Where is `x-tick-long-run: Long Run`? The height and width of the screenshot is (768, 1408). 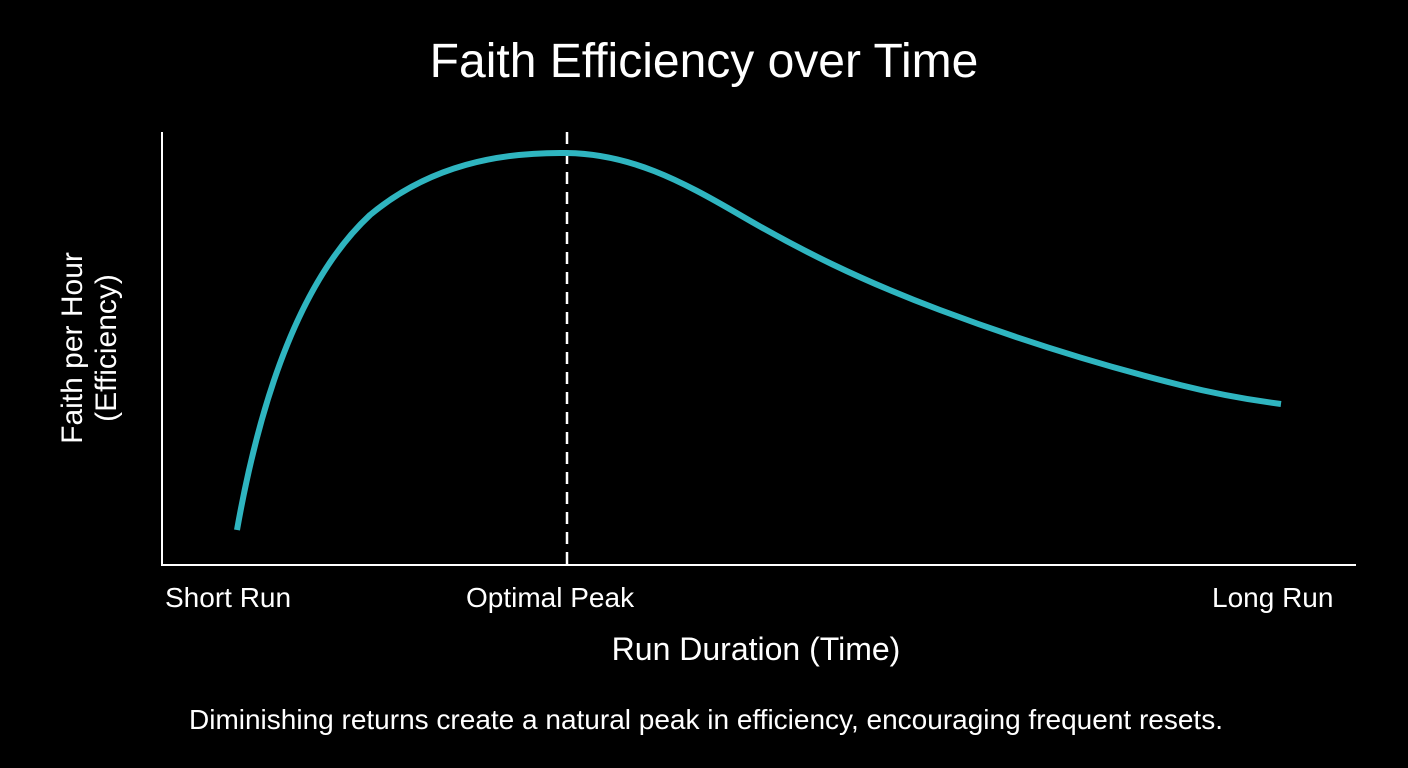 x-tick-long-run: Long Run is located at coordinates (1273, 597).